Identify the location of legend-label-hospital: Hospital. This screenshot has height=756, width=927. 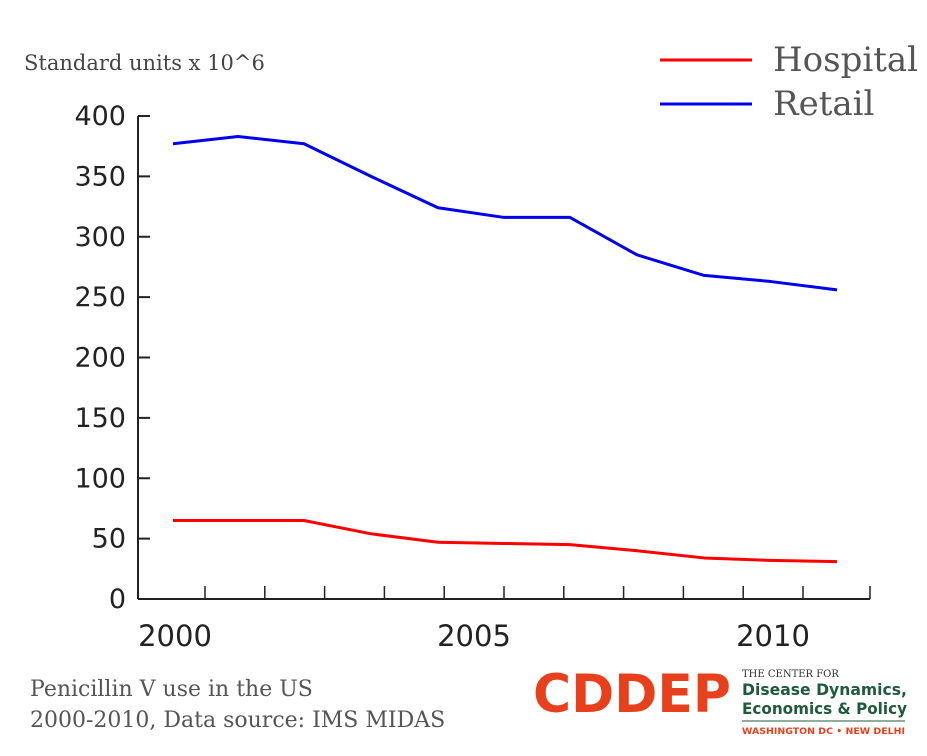
(845, 60).